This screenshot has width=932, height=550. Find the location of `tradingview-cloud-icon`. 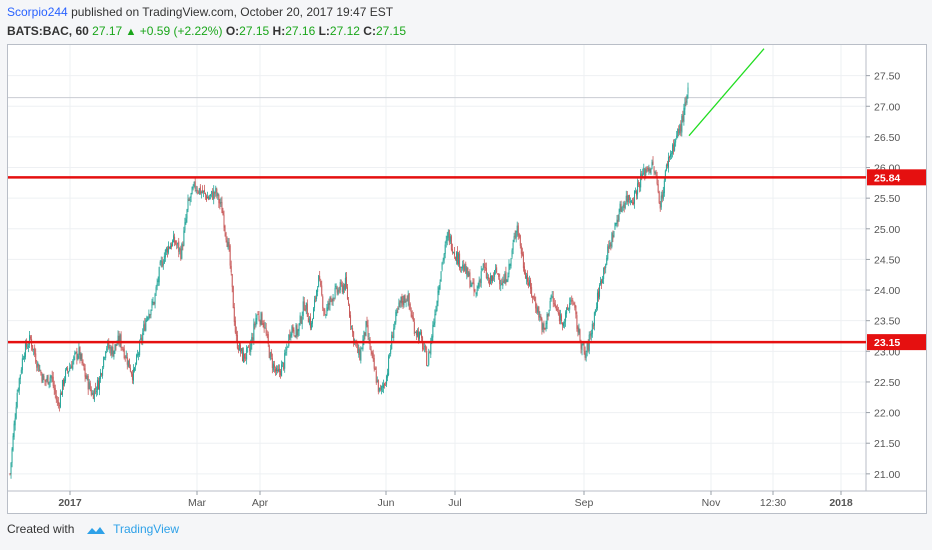

tradingview-cloud-icon is located at coordinates (96, 530).